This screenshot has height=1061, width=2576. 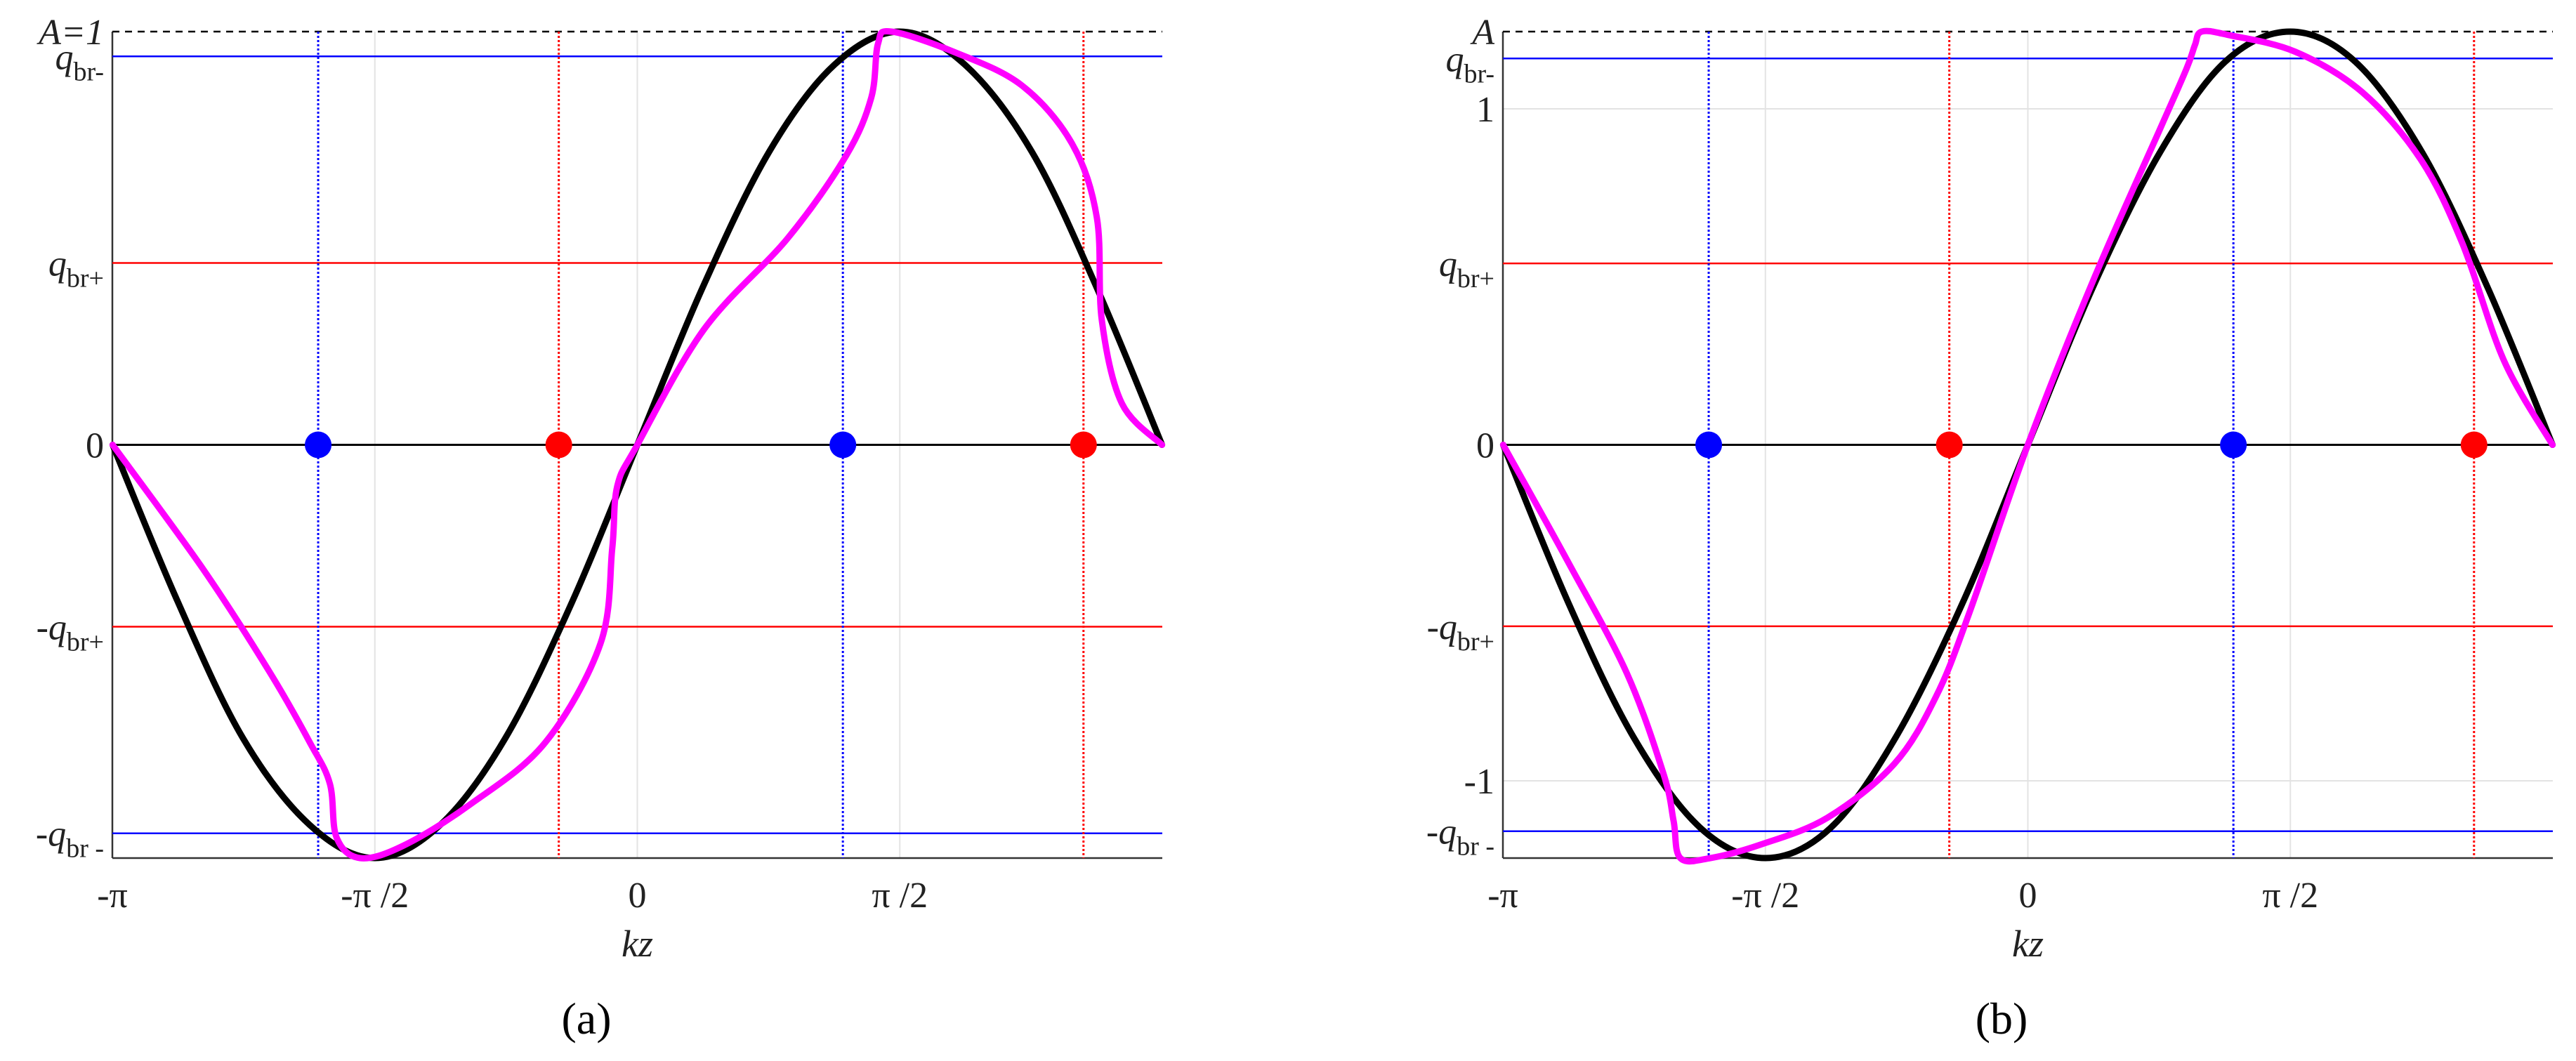 What do you see at coordinates (1485, 110) in the screenshot?
I see `y-tick-label: 1` at bounding box center [1485, 110].